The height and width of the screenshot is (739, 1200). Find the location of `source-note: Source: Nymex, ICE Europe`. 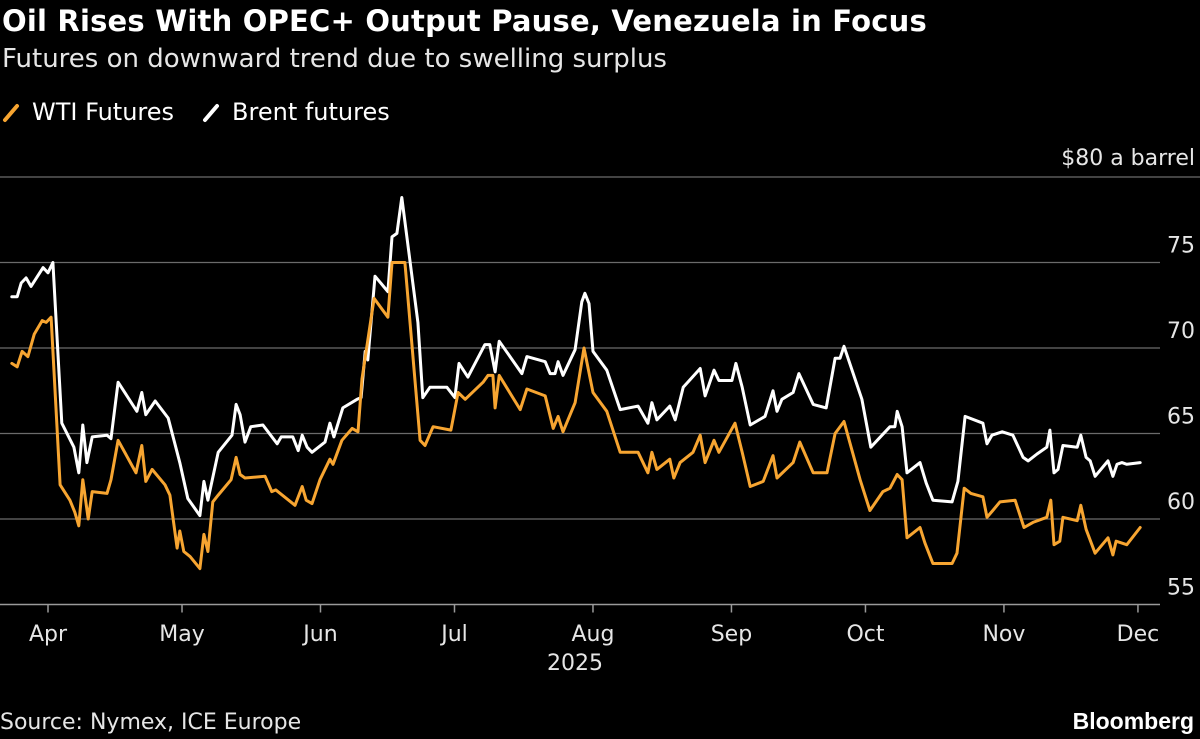

source-note: Source: Nymex, ICE Europe is located at coordinates (151, 722).